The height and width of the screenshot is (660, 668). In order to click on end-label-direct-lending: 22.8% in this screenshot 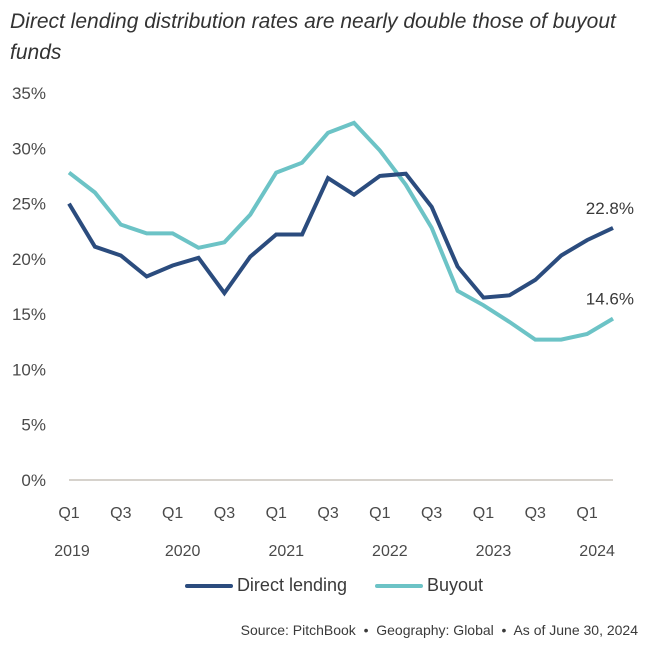, I will do `click(610, 208)`.